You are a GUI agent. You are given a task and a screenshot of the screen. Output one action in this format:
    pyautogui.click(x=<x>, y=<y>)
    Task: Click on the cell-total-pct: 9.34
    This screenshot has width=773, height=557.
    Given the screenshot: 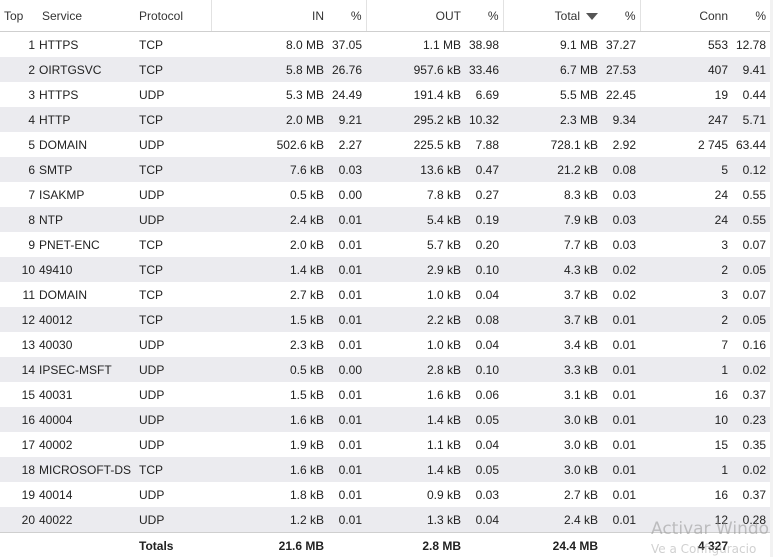 What is the action you would take?
    pyautogui.click(x=621, y=119)
    